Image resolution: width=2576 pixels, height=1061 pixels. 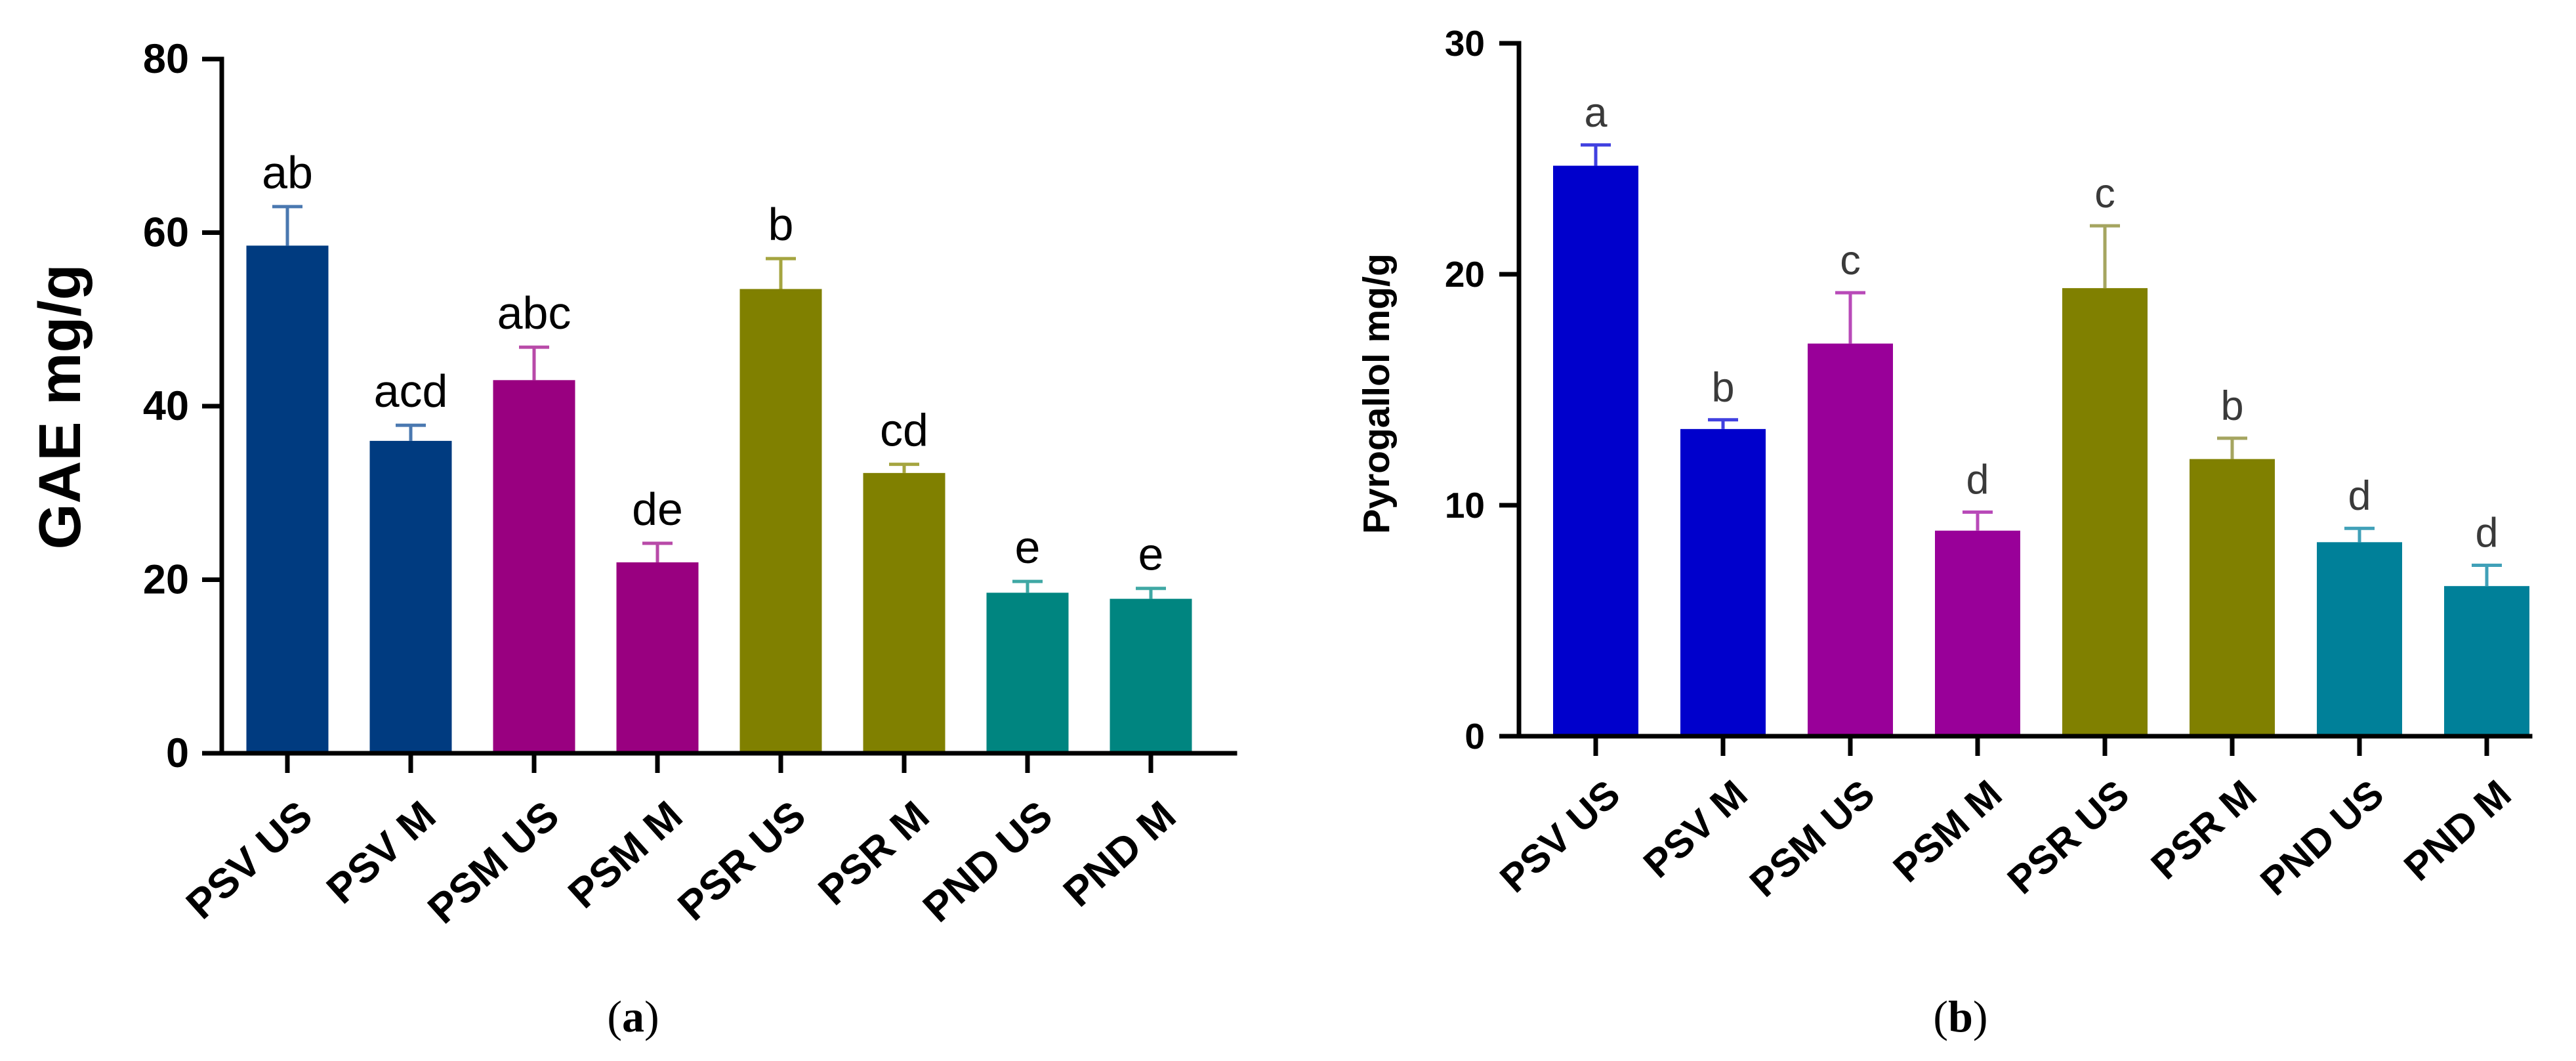 I want to click on significance-letter: ab, so click(x=288, y=172).